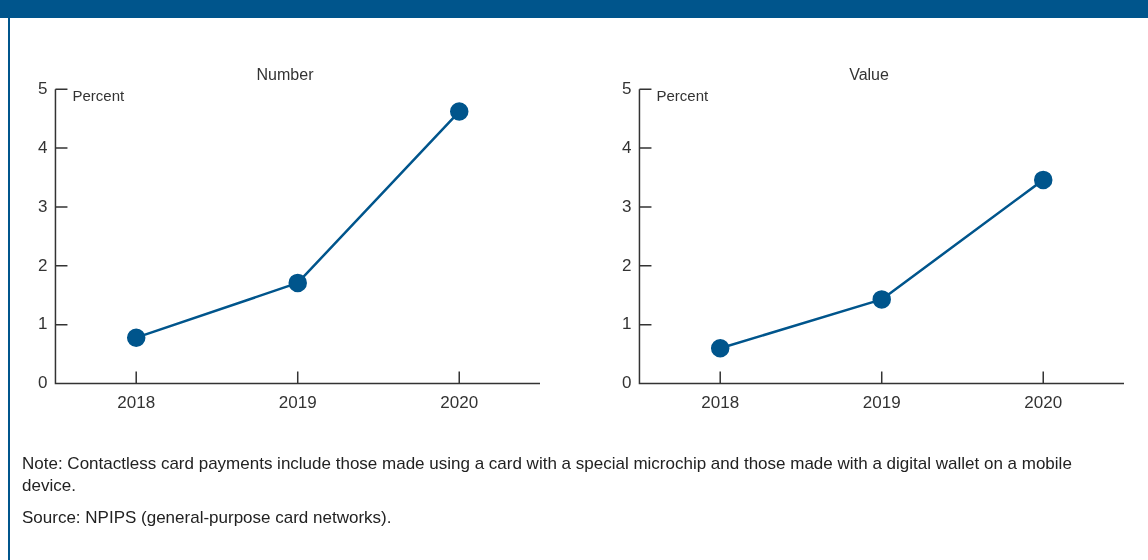  Describe the element at coordinates (207, 518) in the screenshot. I see `source-note: Source: NPIPS (general-purpose card networks).` at that location.